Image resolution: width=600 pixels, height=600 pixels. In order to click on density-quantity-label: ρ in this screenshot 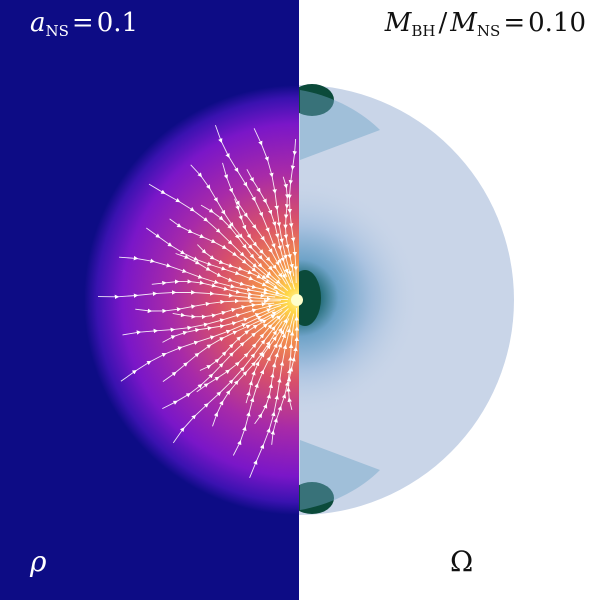, I will do `click(38, 561)`.